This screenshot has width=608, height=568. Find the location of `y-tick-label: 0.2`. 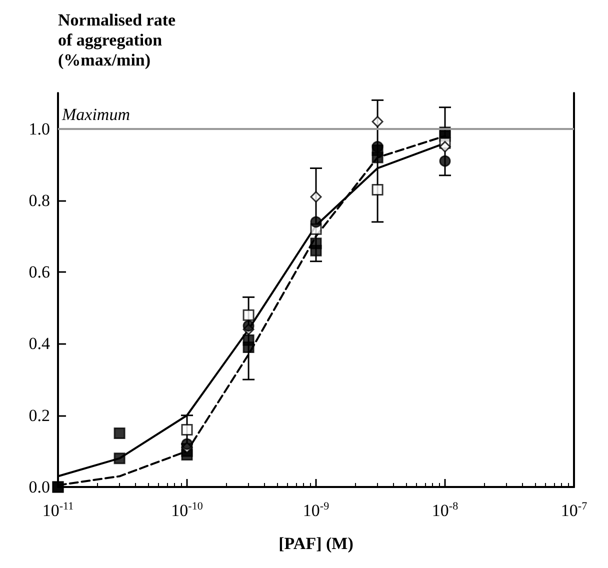

y-tick-label: 0.2 is located at coordinates (39, 415).